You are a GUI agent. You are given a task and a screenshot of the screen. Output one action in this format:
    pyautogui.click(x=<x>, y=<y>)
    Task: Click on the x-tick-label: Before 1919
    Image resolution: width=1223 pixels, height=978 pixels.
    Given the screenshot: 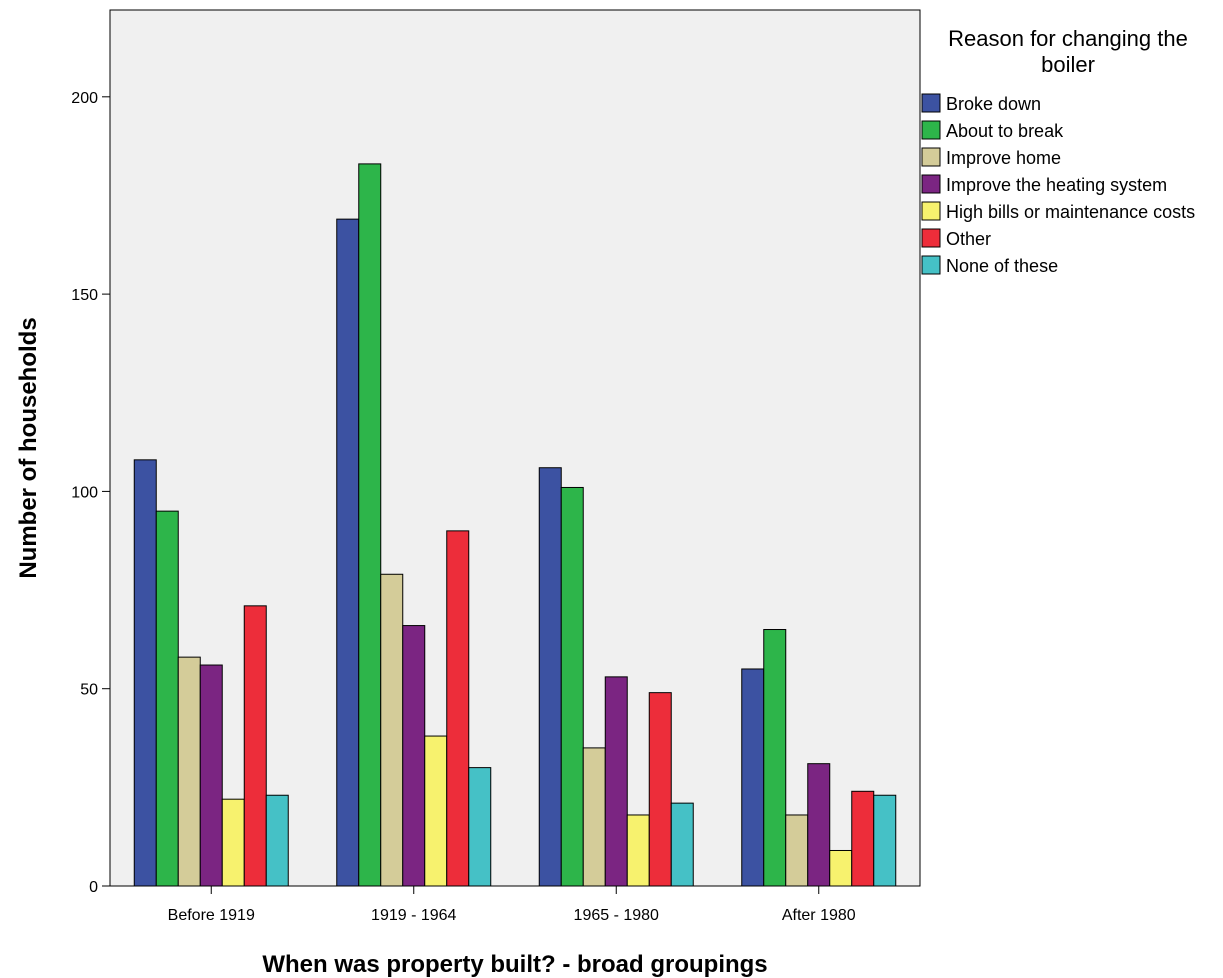 What is the action you would take?
    pyautogui.click(x=211, y=915)
    